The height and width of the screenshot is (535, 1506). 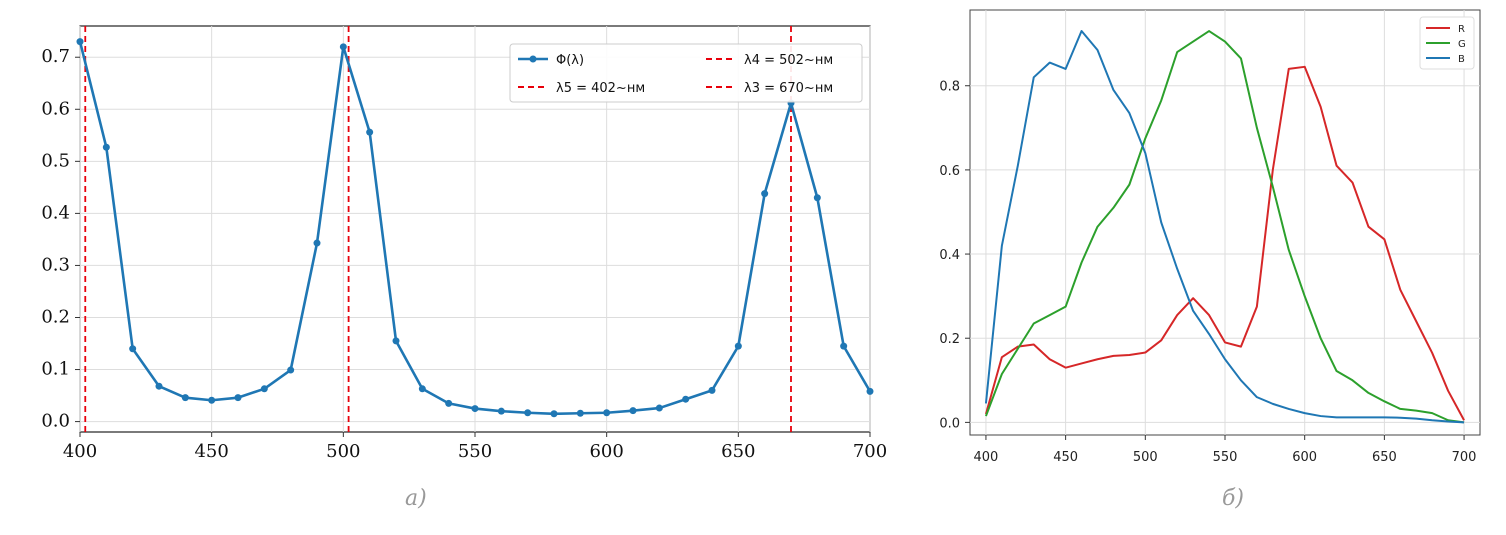 I want to click on y-tick-label: 0.7, so click(x=55, y=56).